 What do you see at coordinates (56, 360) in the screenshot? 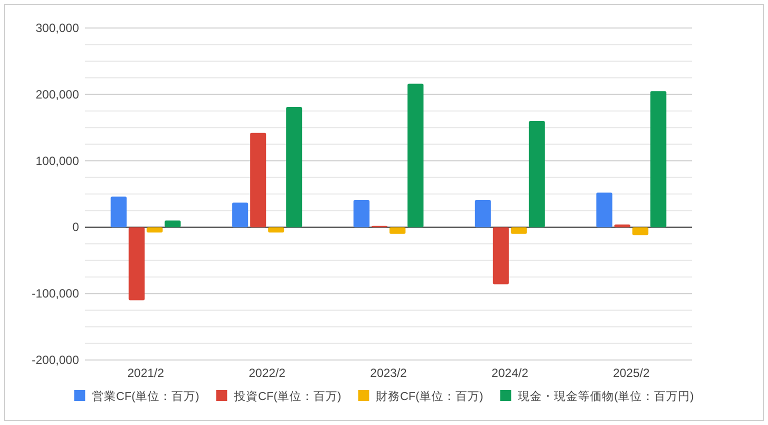
I see `y-tick-label: -200,000` at bounding box center [56, 360].